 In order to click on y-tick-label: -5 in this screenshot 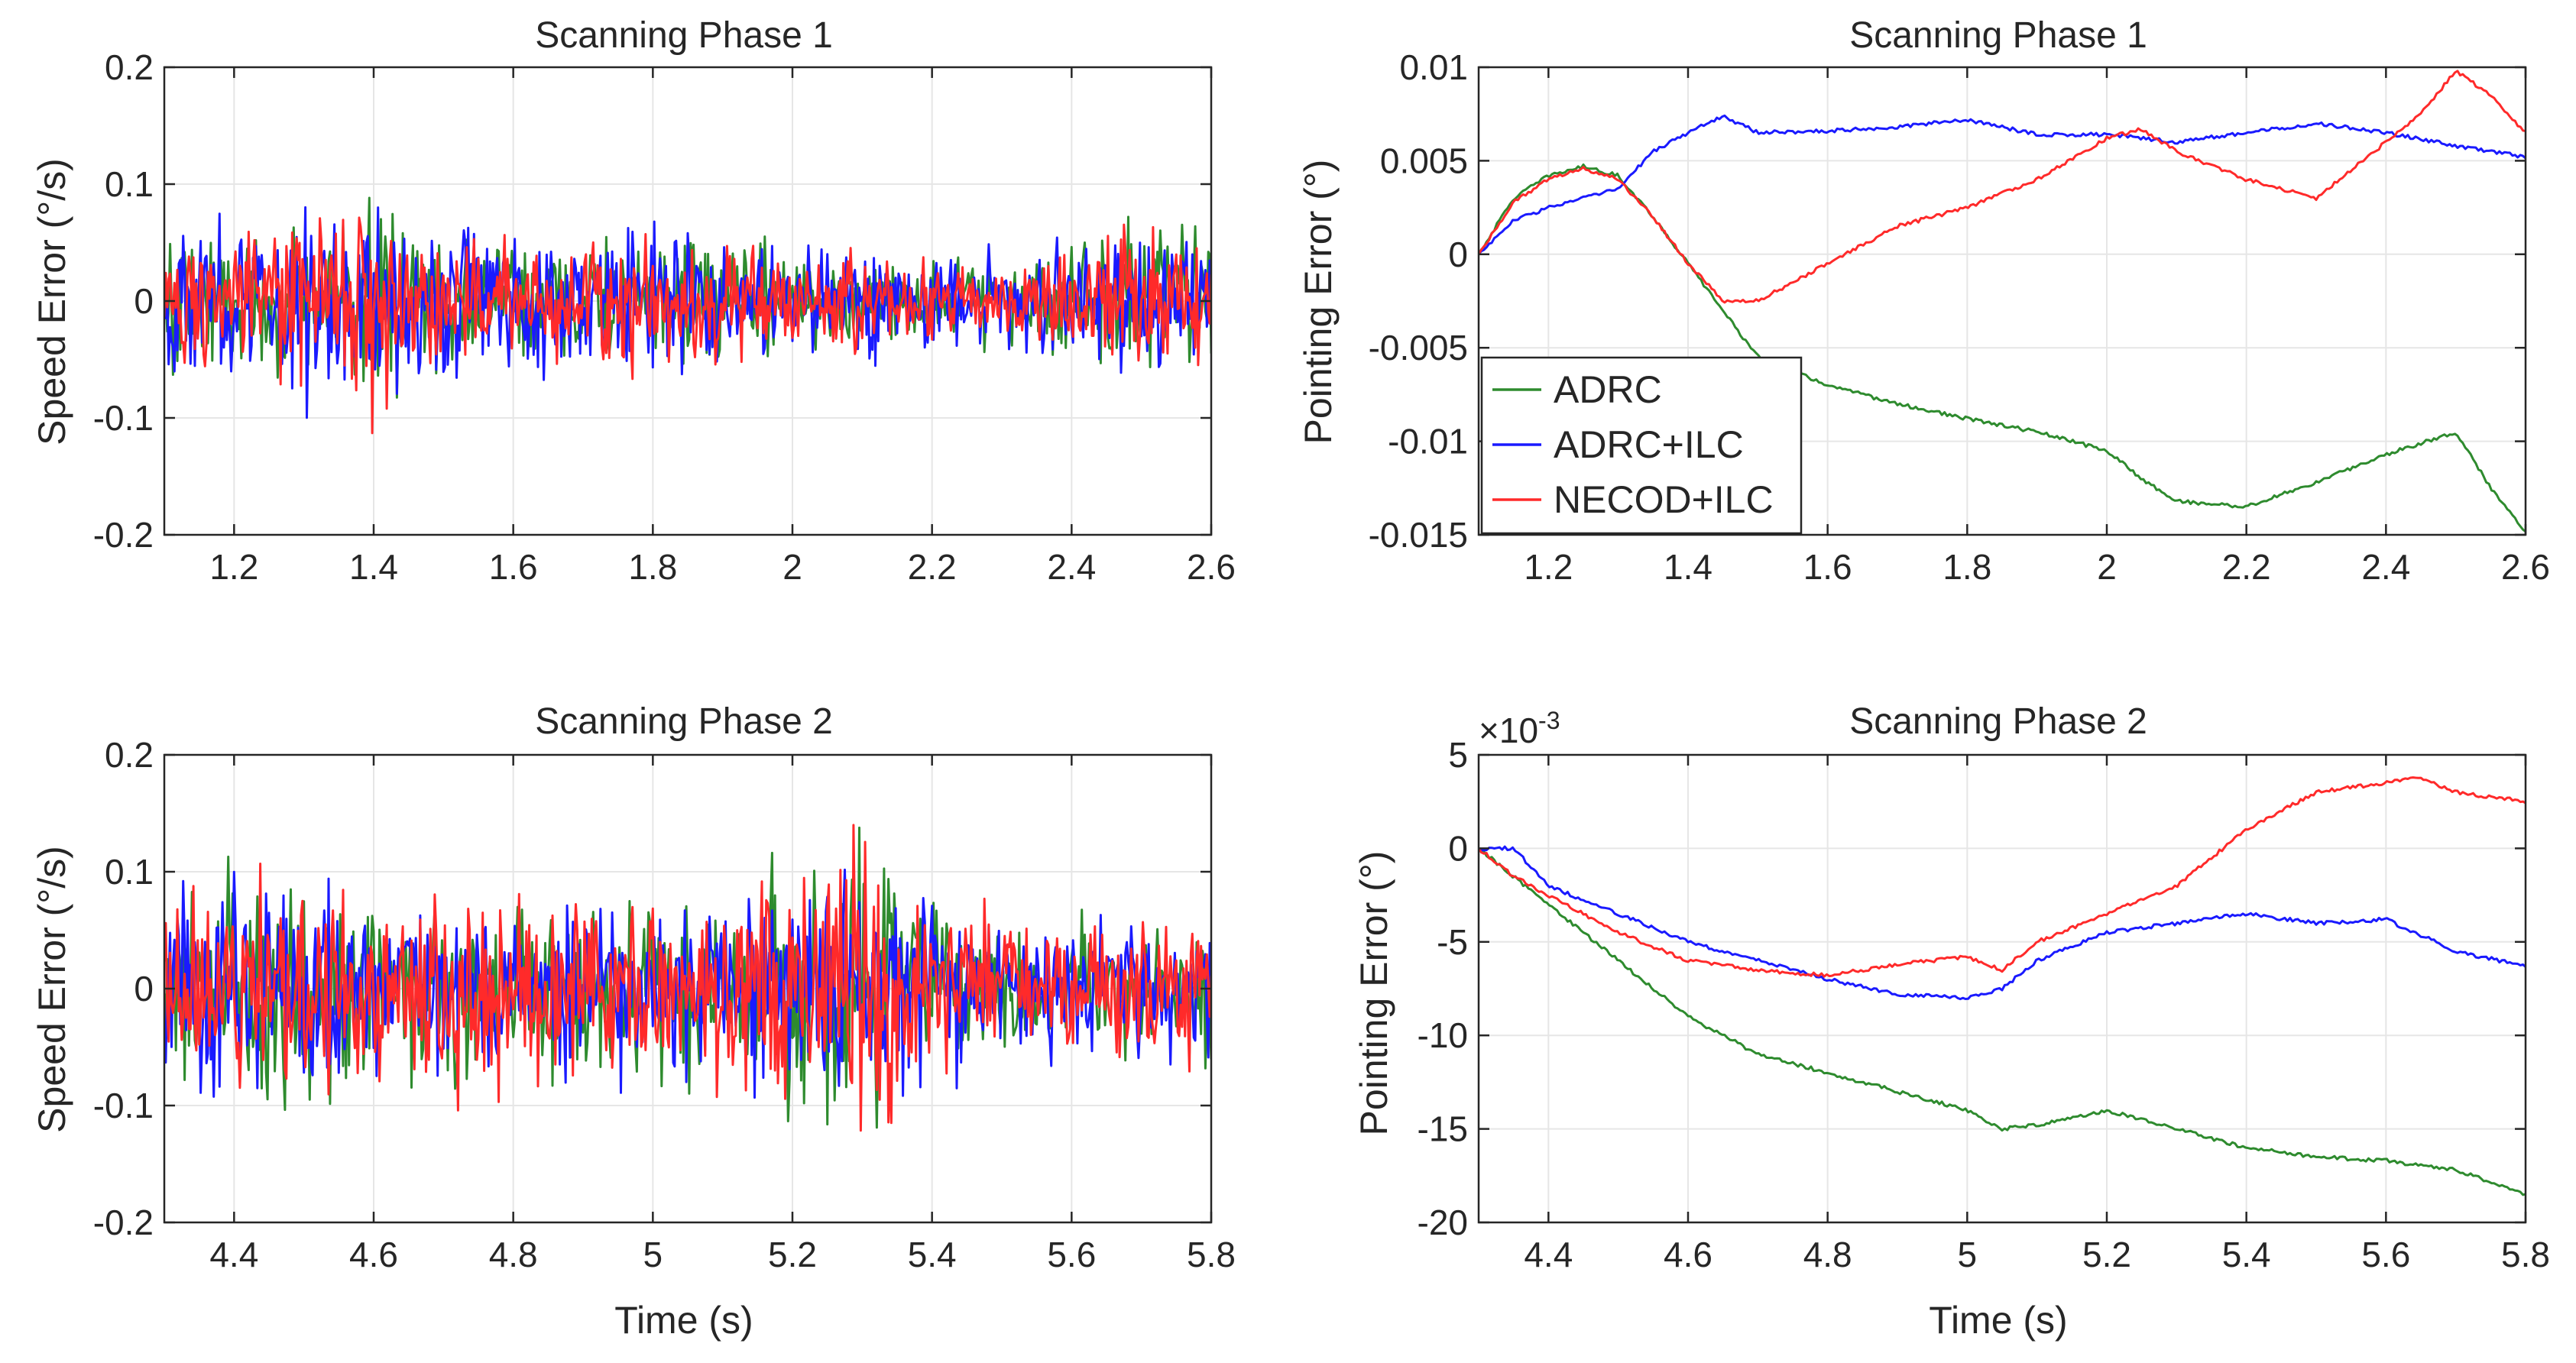, I will do `click(1452, 942)`.